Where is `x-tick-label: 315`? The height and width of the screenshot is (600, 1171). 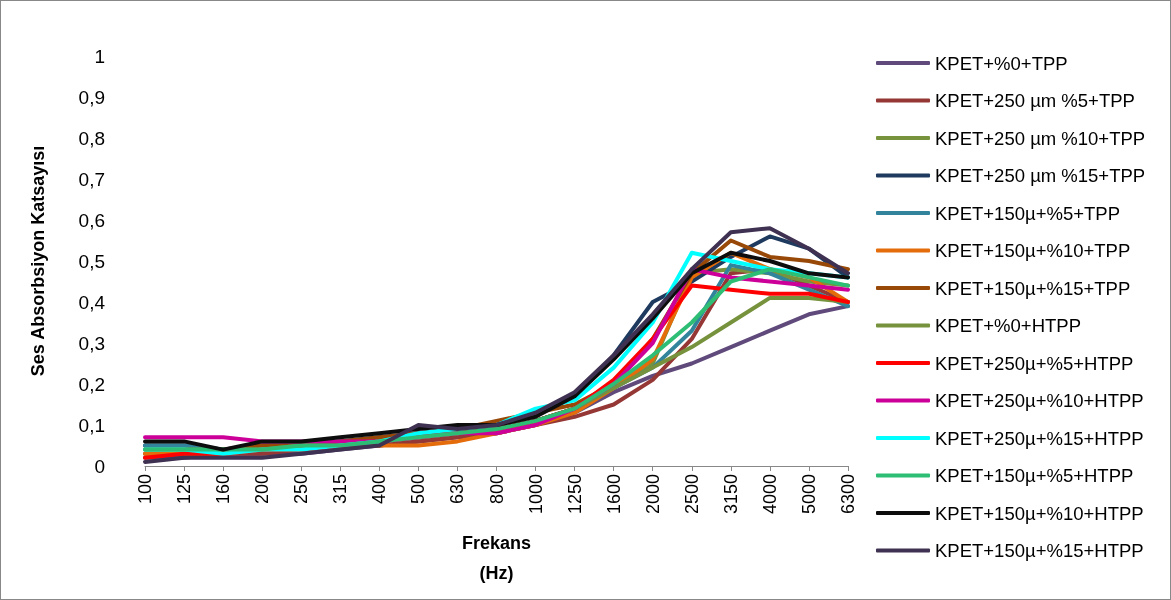 x-tick-label: 315 is located at coordinates (340, 489).